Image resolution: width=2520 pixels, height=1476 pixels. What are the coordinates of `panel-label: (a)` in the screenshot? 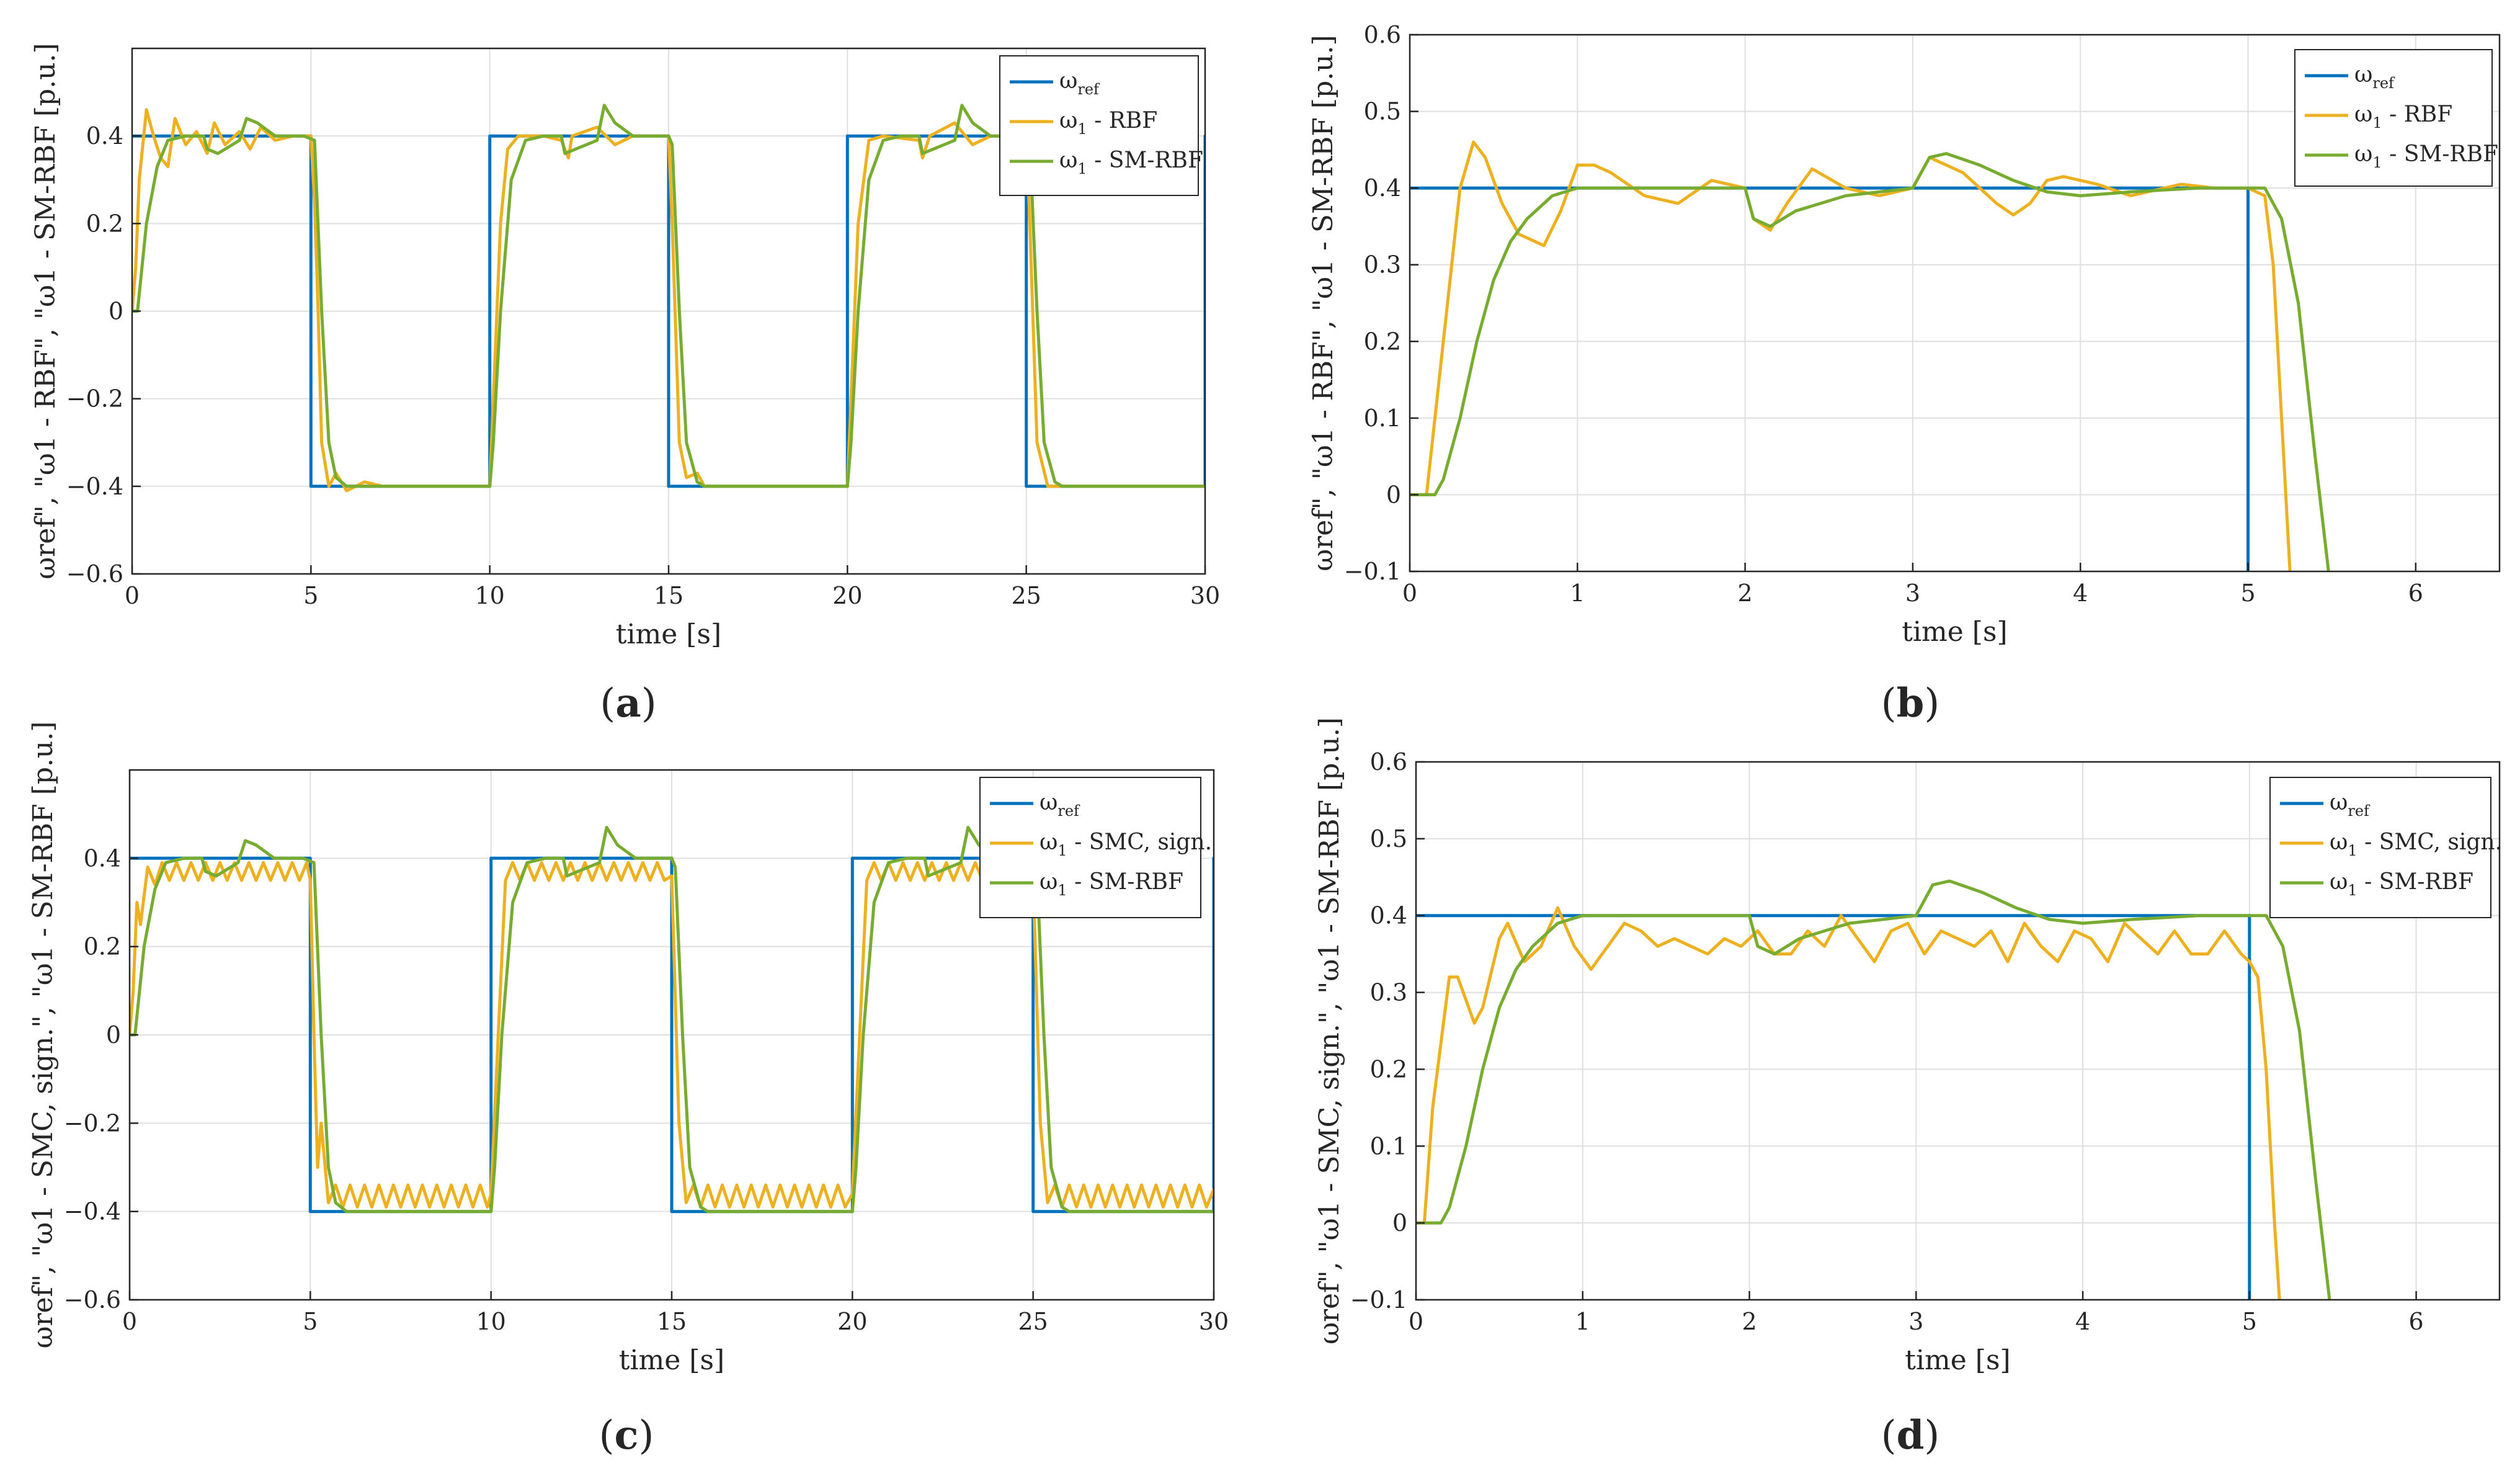 It's located at (628, 703).